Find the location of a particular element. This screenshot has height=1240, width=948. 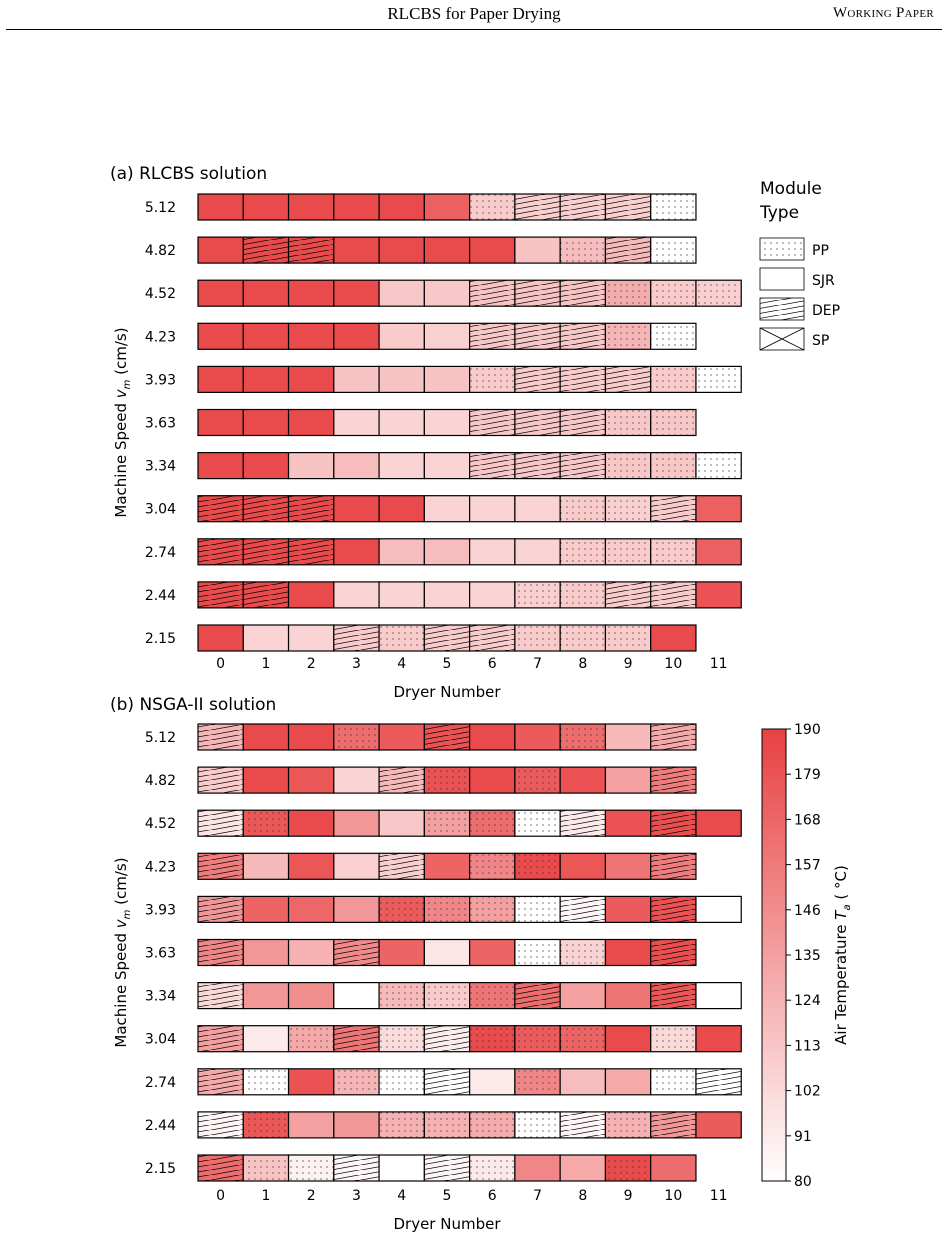

panel-b-x-label: Dryer Number is located at coordinates (447, 1224).